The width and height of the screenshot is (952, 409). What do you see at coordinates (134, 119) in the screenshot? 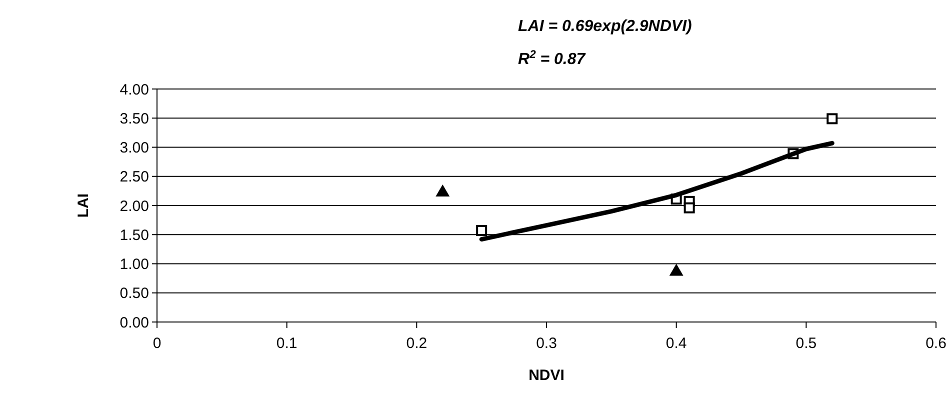
I see `y-tick-label: 3.50` at bounding box center [134, 119].